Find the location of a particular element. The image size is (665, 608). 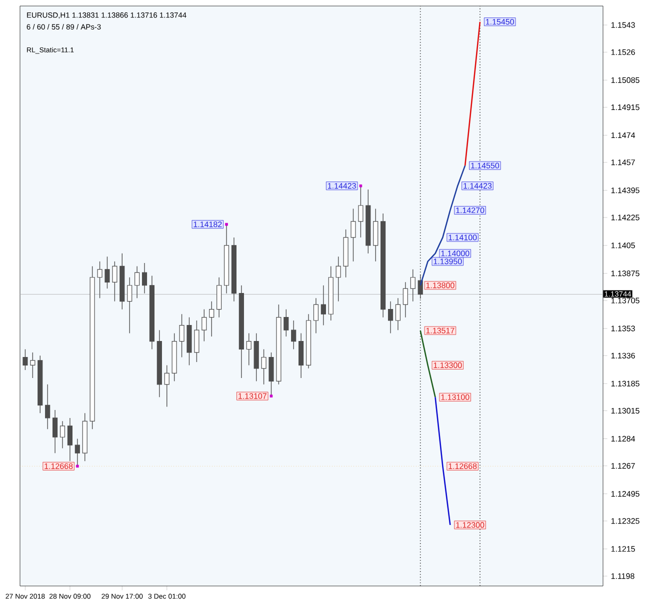

y-tick-label: 1.1284 is located at coordinates (623, 439).